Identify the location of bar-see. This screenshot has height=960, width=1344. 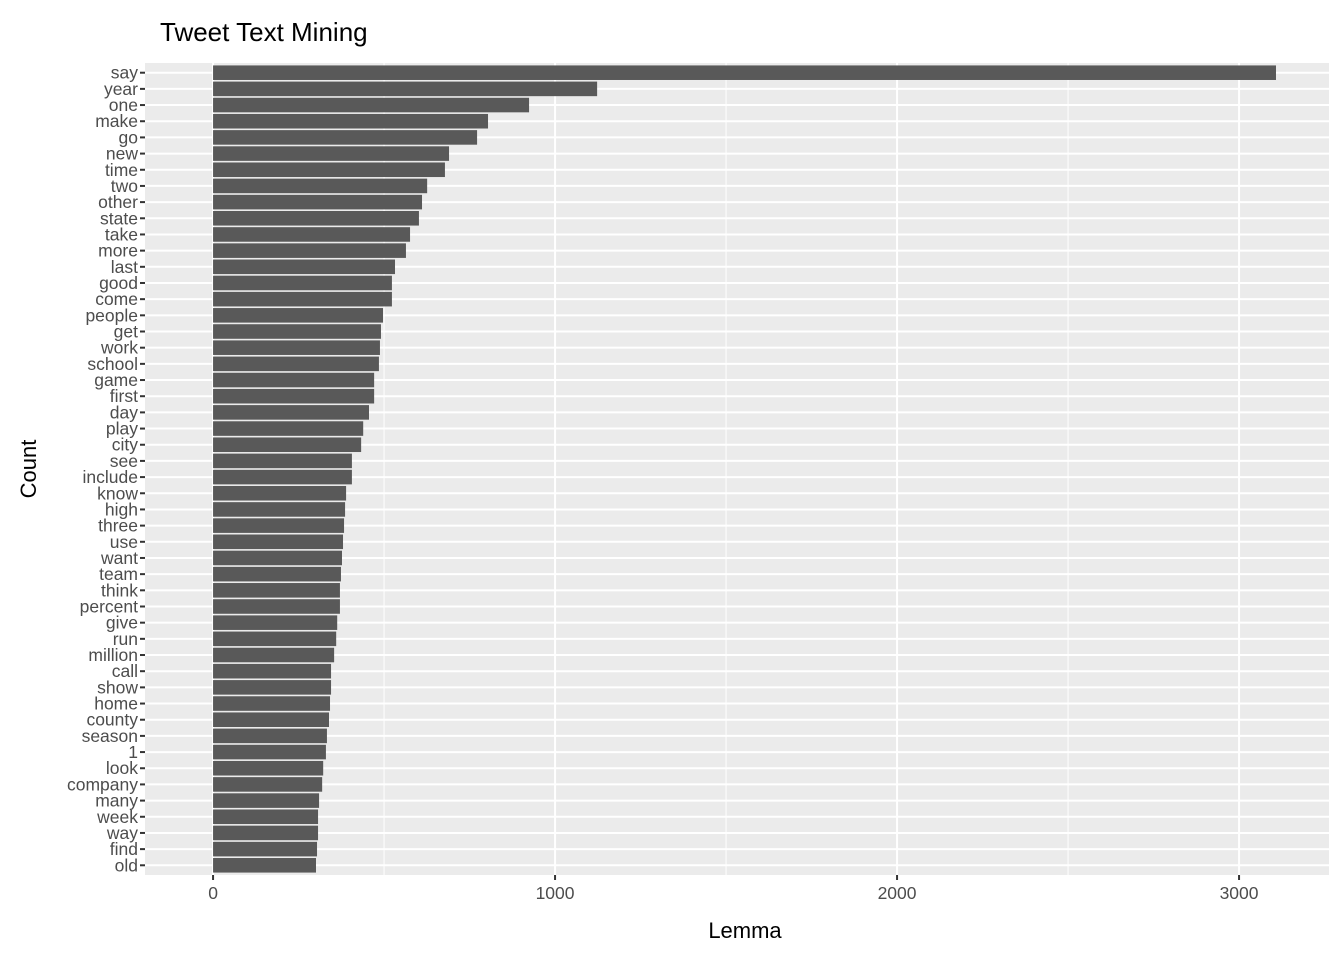
(282, 461).